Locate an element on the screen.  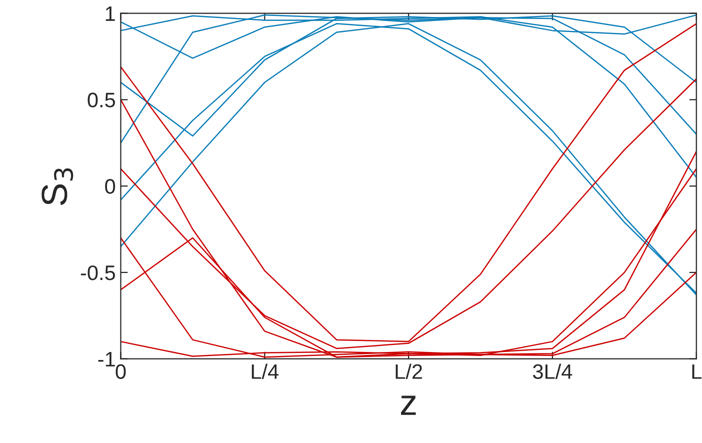
x-tick-label: 0 is located at coordinates (121, 371).